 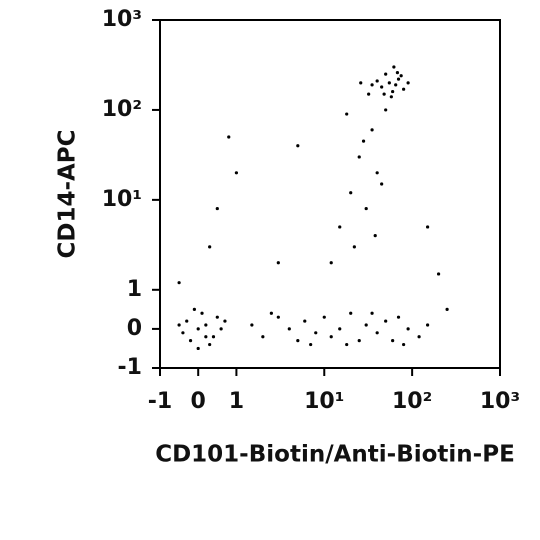 What do you see at coordinates (160, 401) in the screenshot?
I see `x-tick-label: -1` at bounding box center [160, 401].